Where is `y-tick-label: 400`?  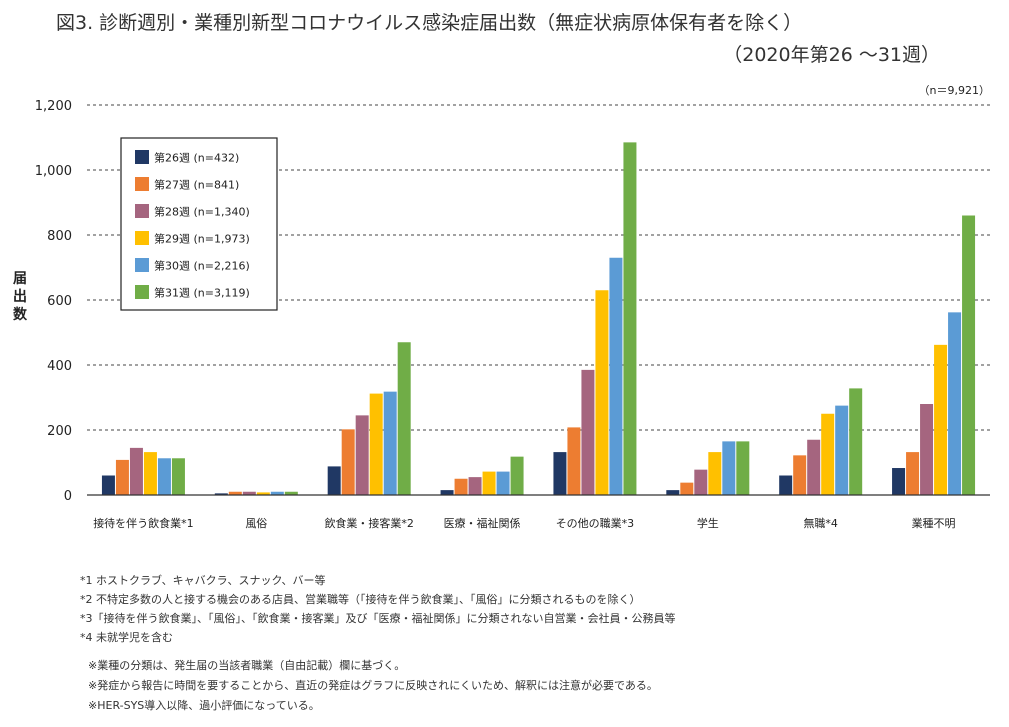 y-tick-label: 400 is located at coordinates (59, 366).